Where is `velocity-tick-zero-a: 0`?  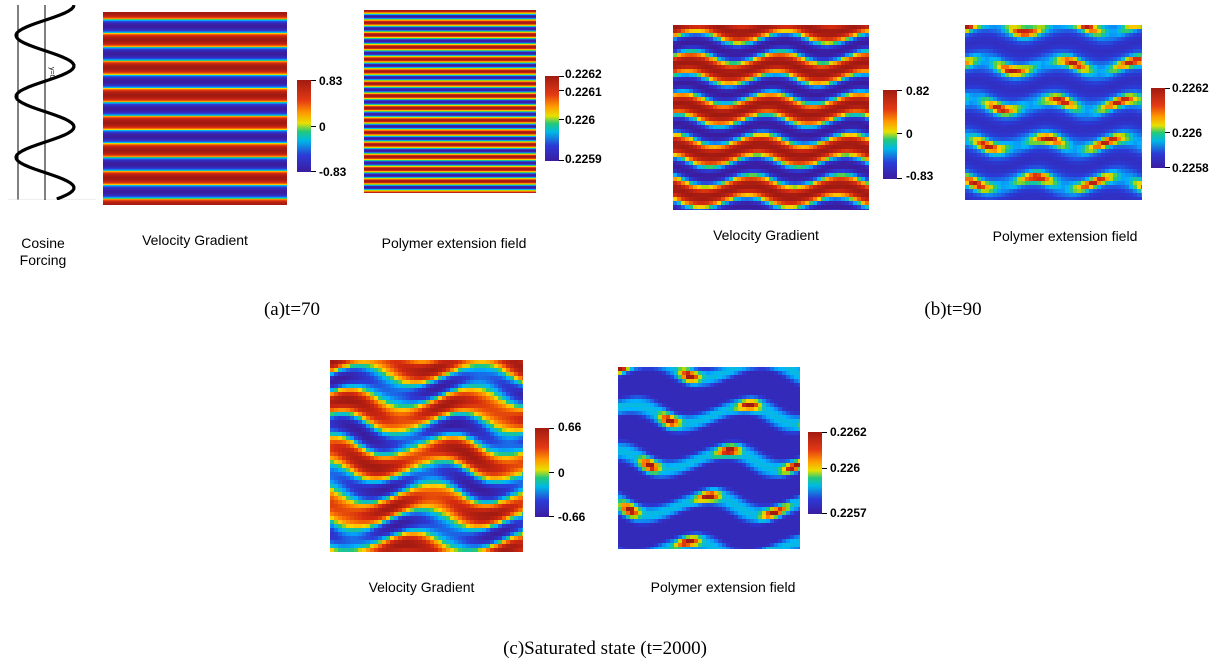 velocity-tick-zero-a: 0 is located at coordinates (322, 127).